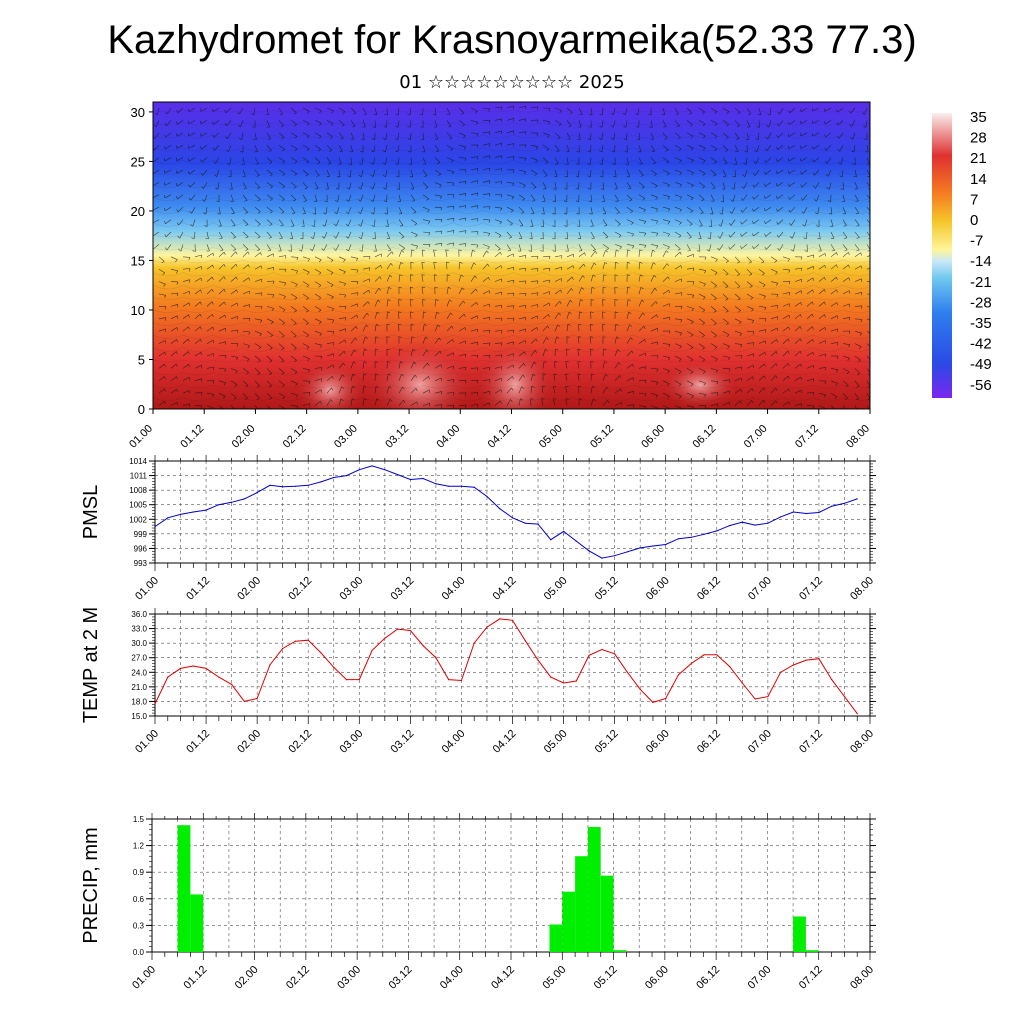  I want to click on ytick-label: 0.6, so click(139, 899).